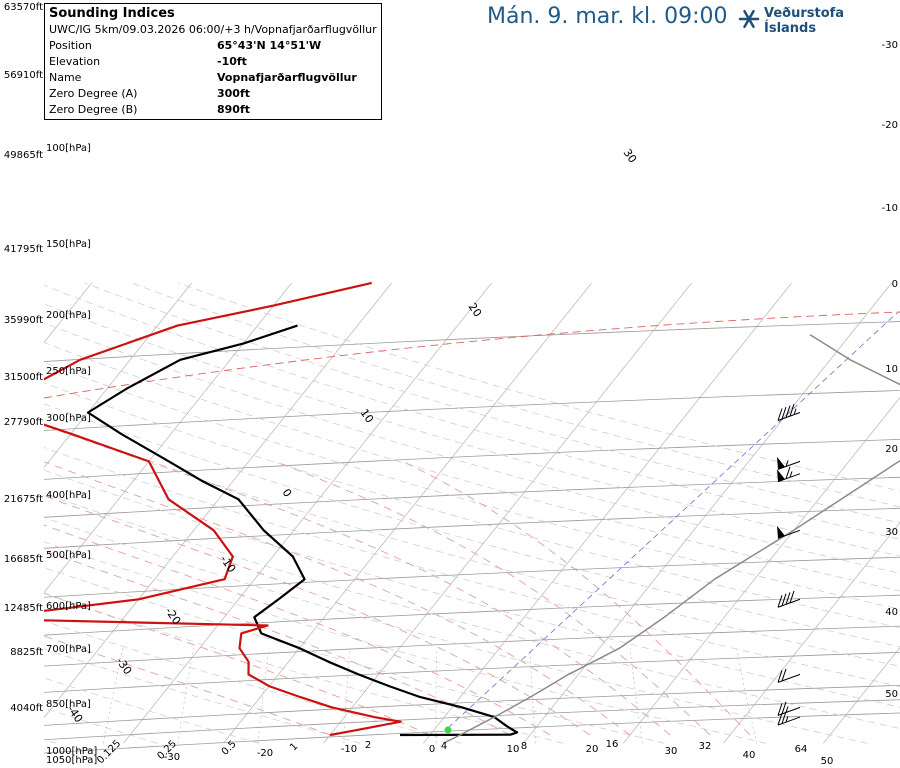  Describe the element at coordinates (68, 148) in the screenshot. I see `pressure-tick-label: 100[hPa]` at that location.